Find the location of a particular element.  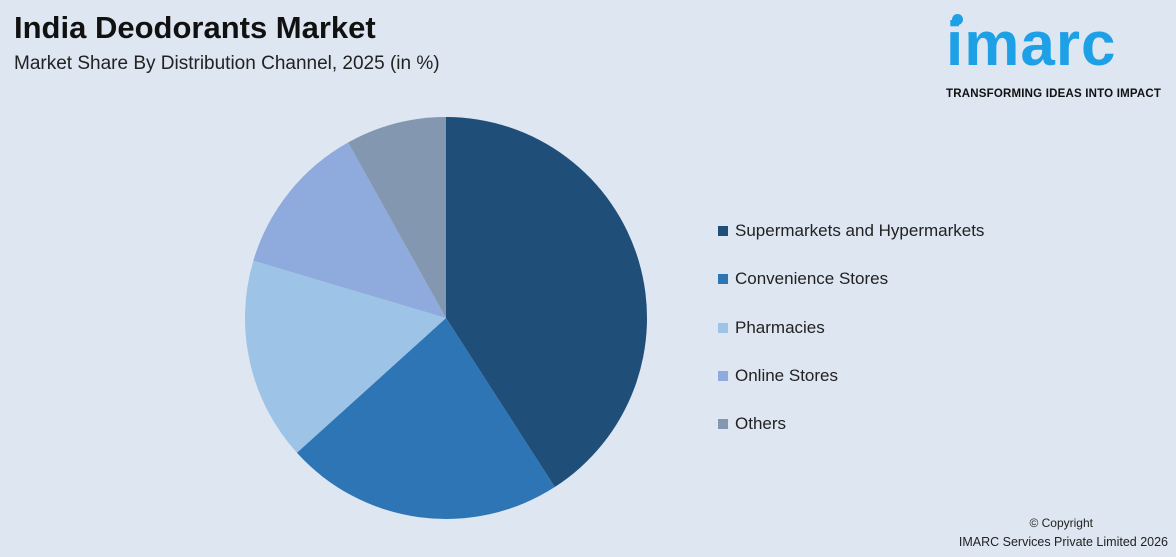

legend-label: Supermarkets and Hypermarkets is located at coordinates (860, 231).